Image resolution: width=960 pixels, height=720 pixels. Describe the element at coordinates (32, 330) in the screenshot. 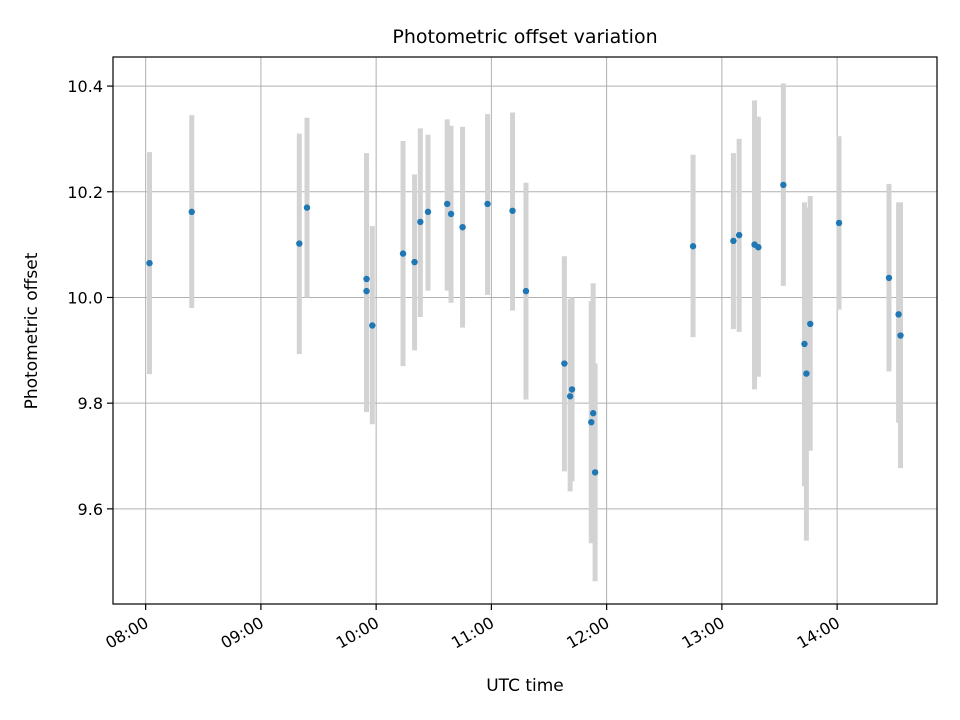

I see `y-axis-label: Photometric offset` at that location.